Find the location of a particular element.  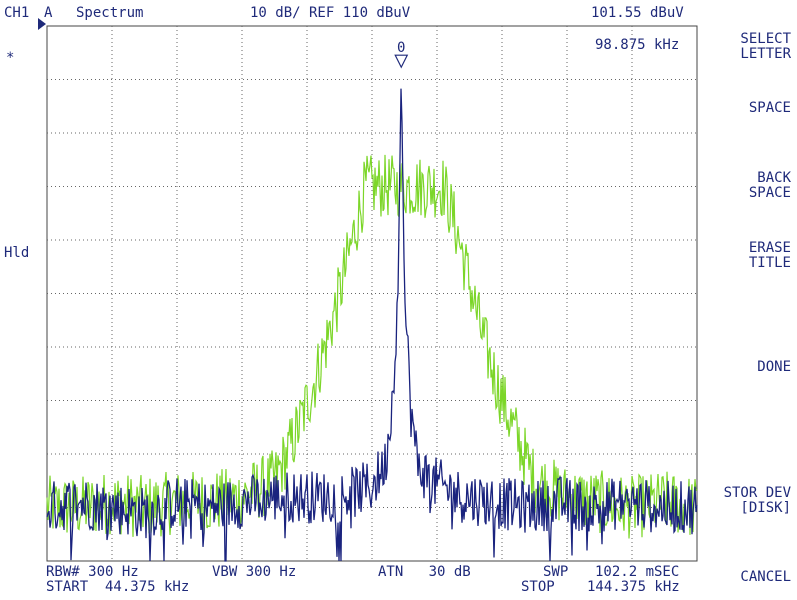

marker is located at coordinates (401, 61).